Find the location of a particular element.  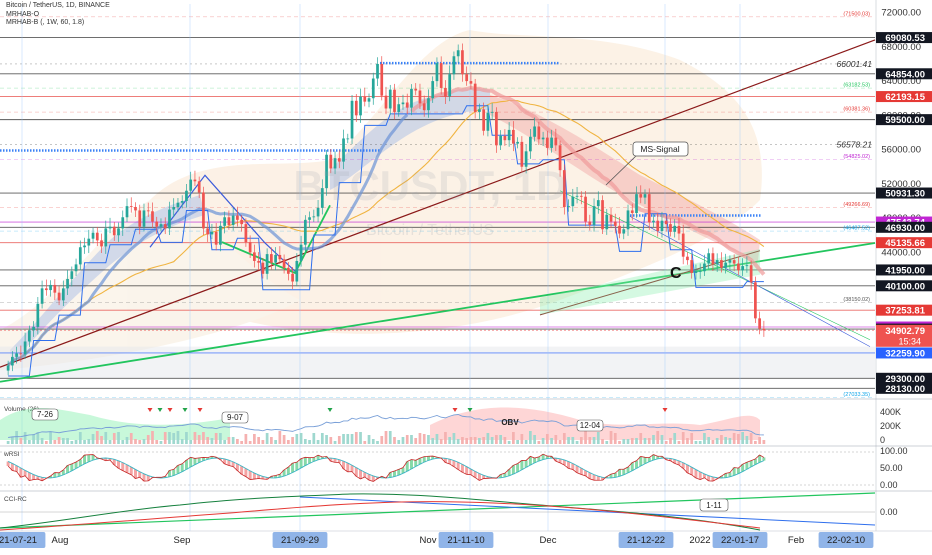

cci-scale-0: 0.00 is located at coordinates (889, 512).